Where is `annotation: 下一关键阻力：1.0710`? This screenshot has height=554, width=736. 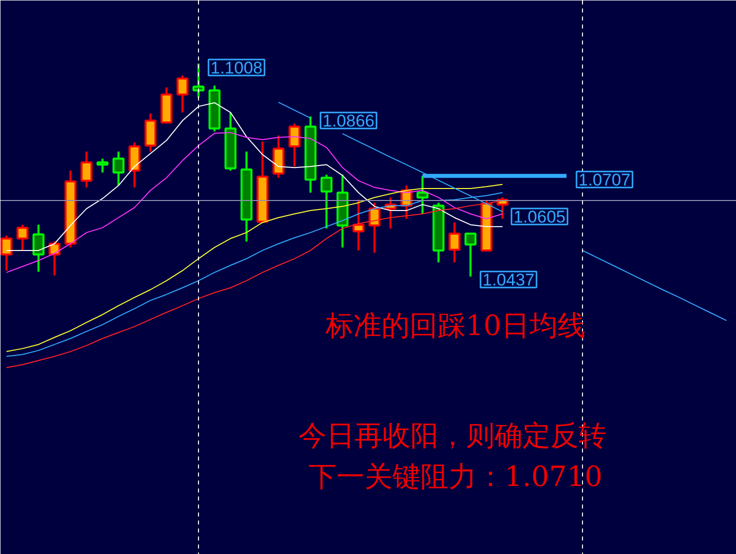 annotation: 下一关键阻力：1.0710 is located at coordinates (455, 476).